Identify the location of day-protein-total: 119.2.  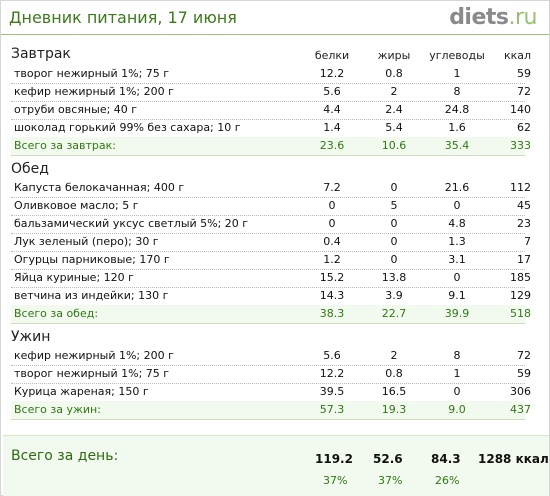
(334, 459).